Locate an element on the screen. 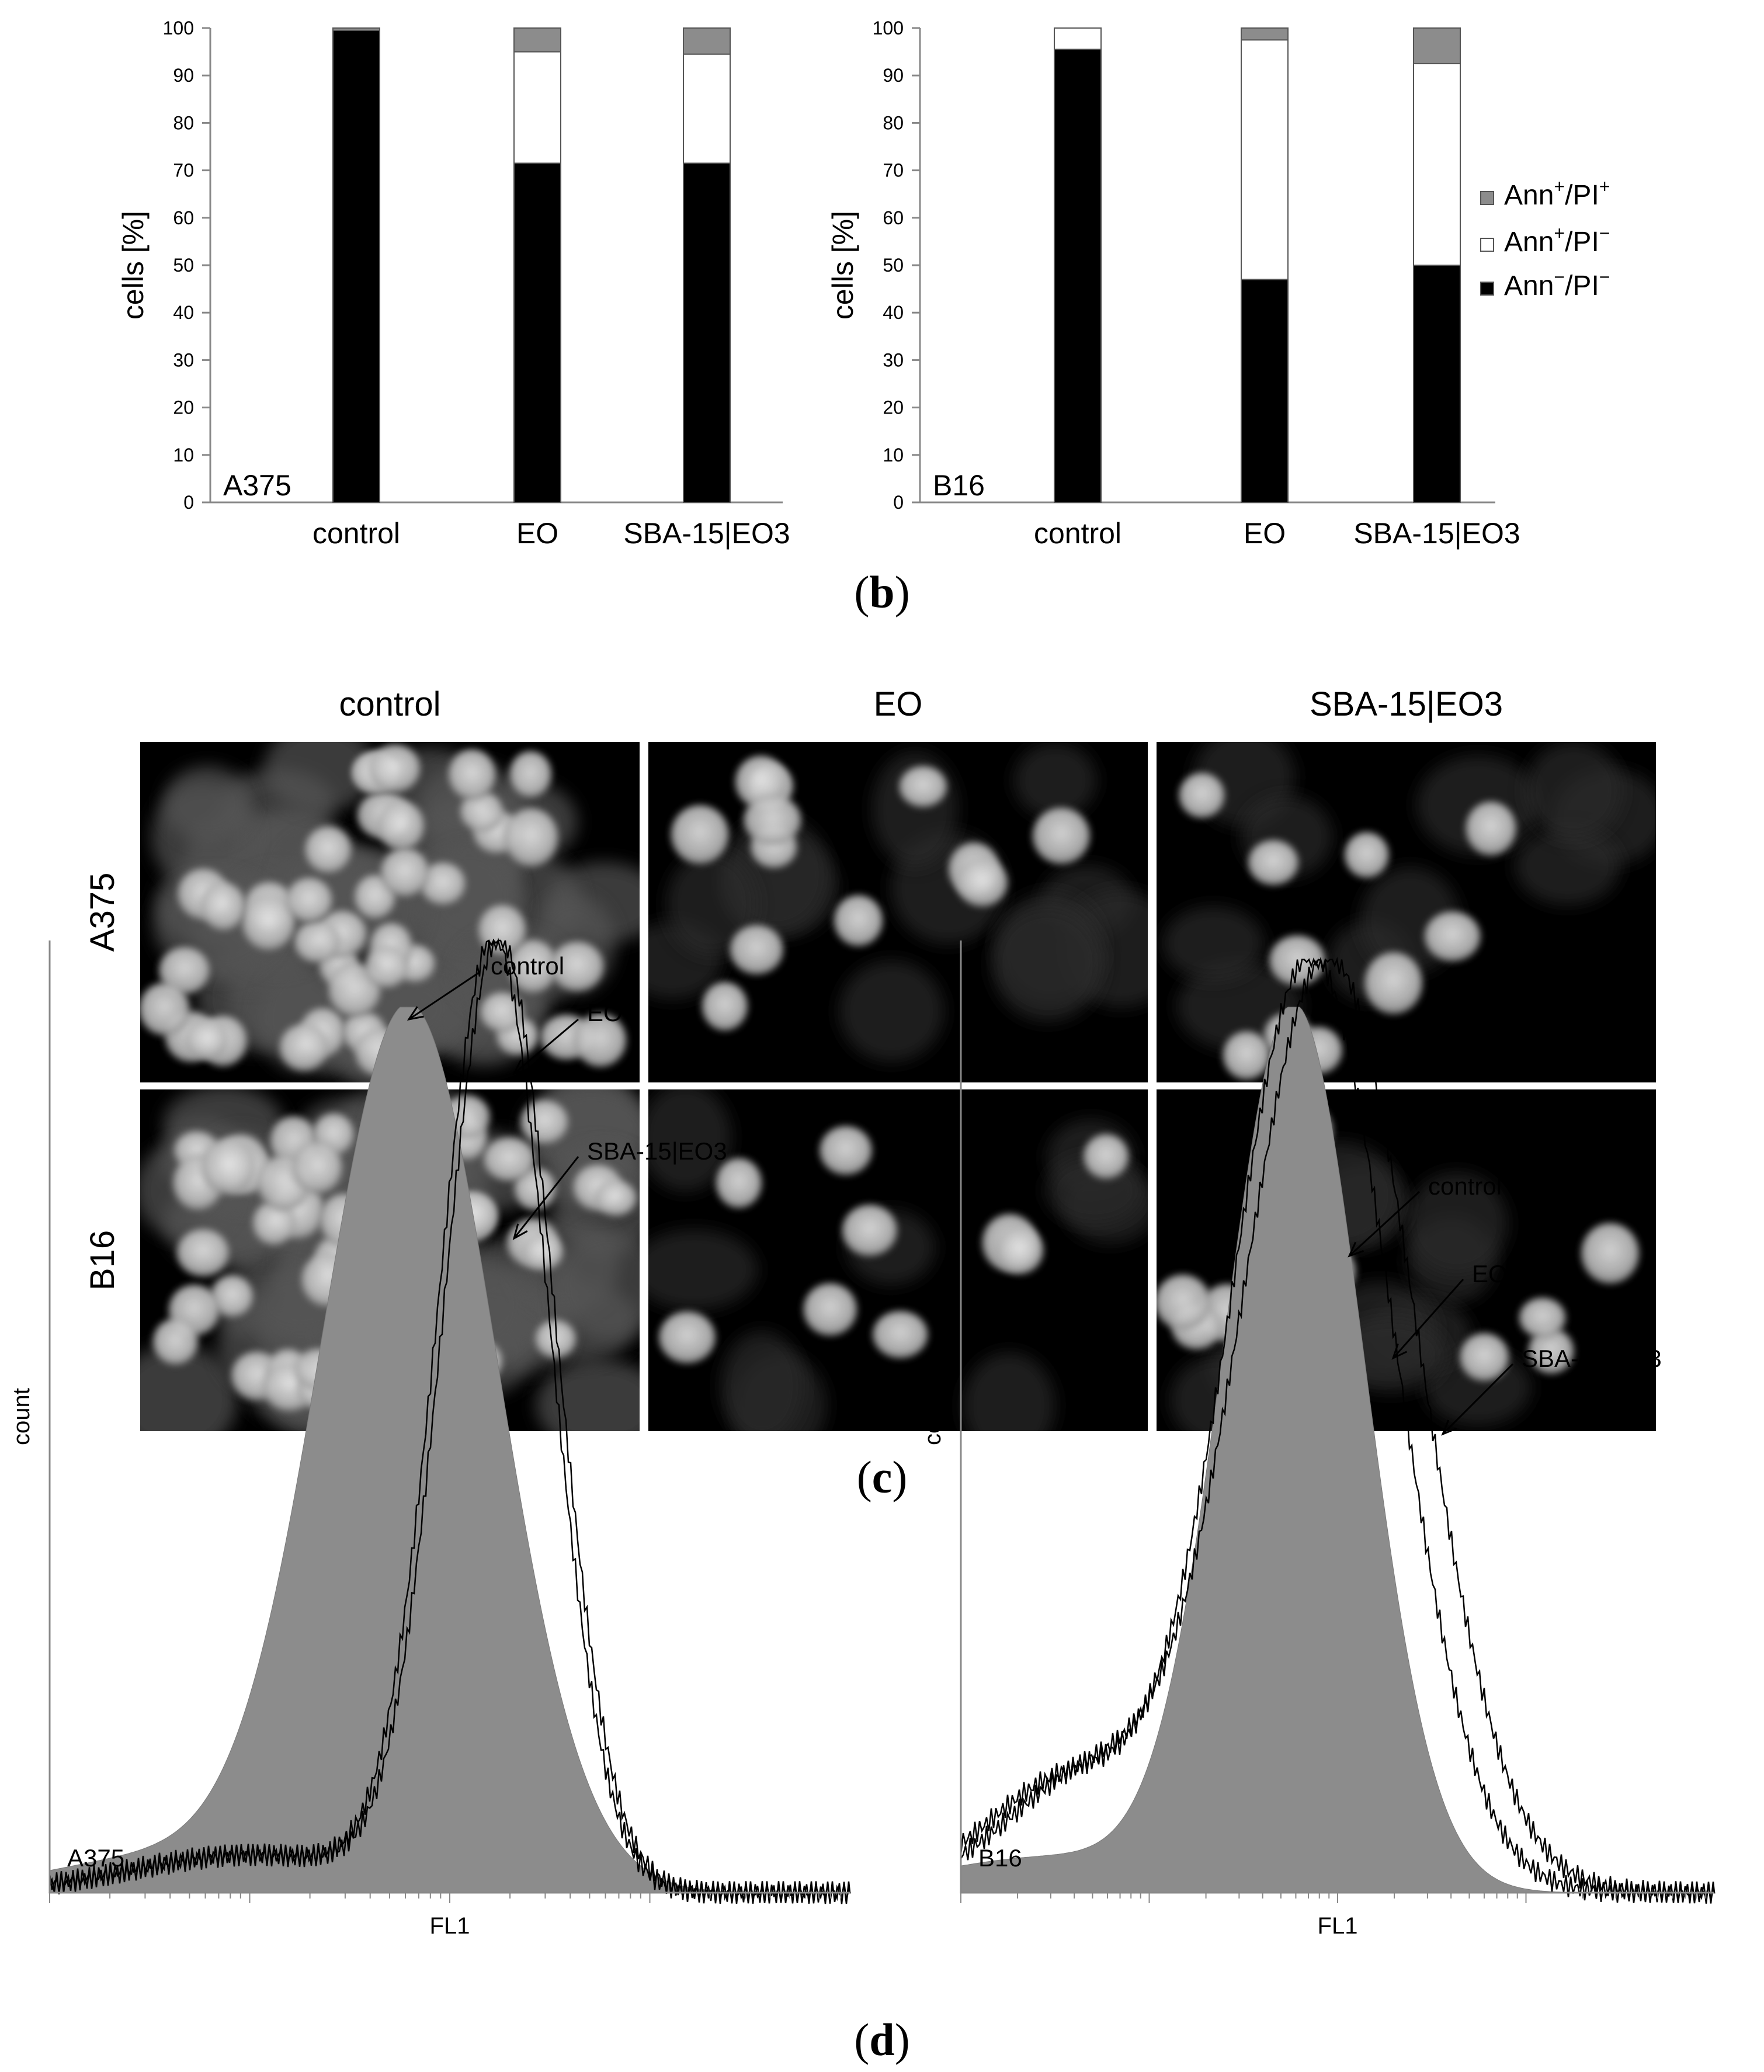 The width and height of the screenshot is (1764, 2072). panel-label-c: (c) is located at coordinates (882, 1477).